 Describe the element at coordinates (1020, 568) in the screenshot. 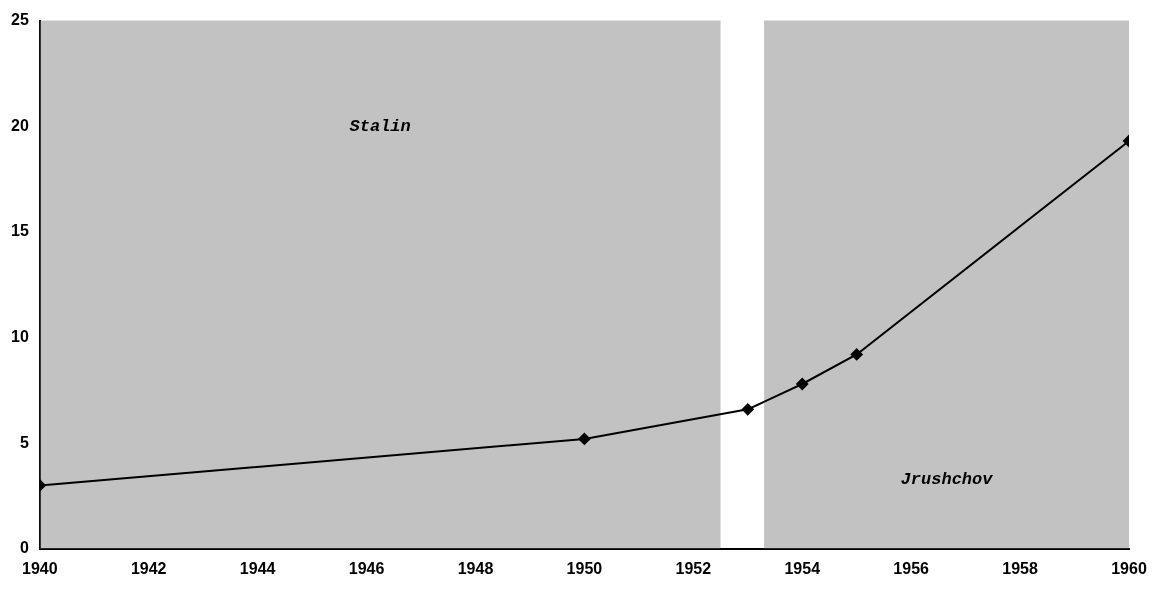

I see `x-tick-label: 1958` at that location.